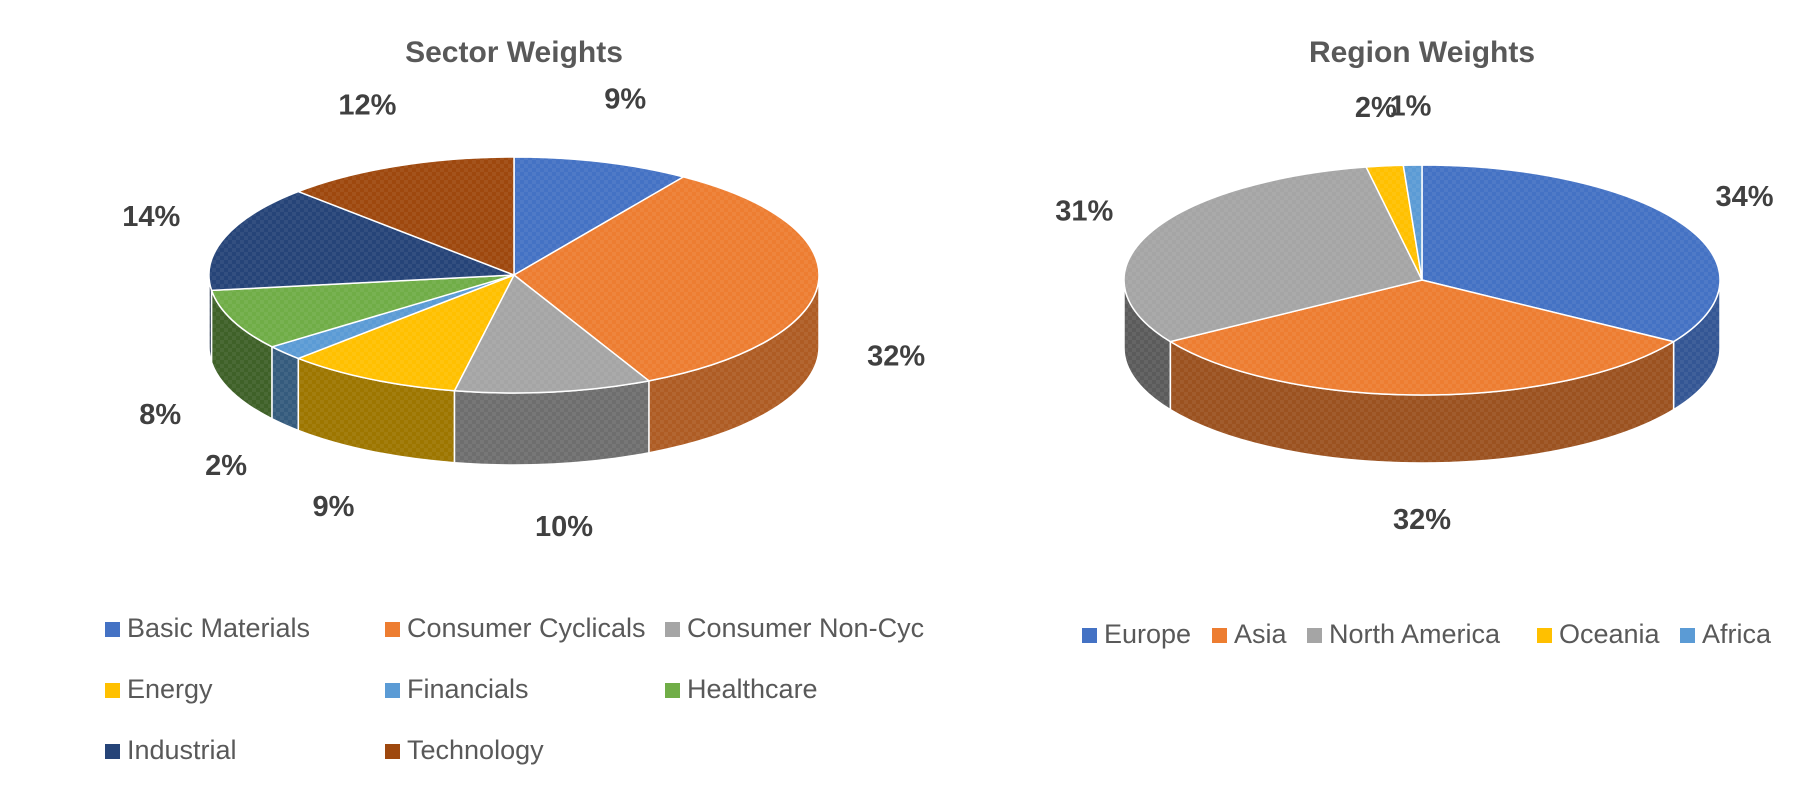  Describe the element at coordinates (367, 106) in the screenshot. I see `sector-label-technology: 12%` at that location.